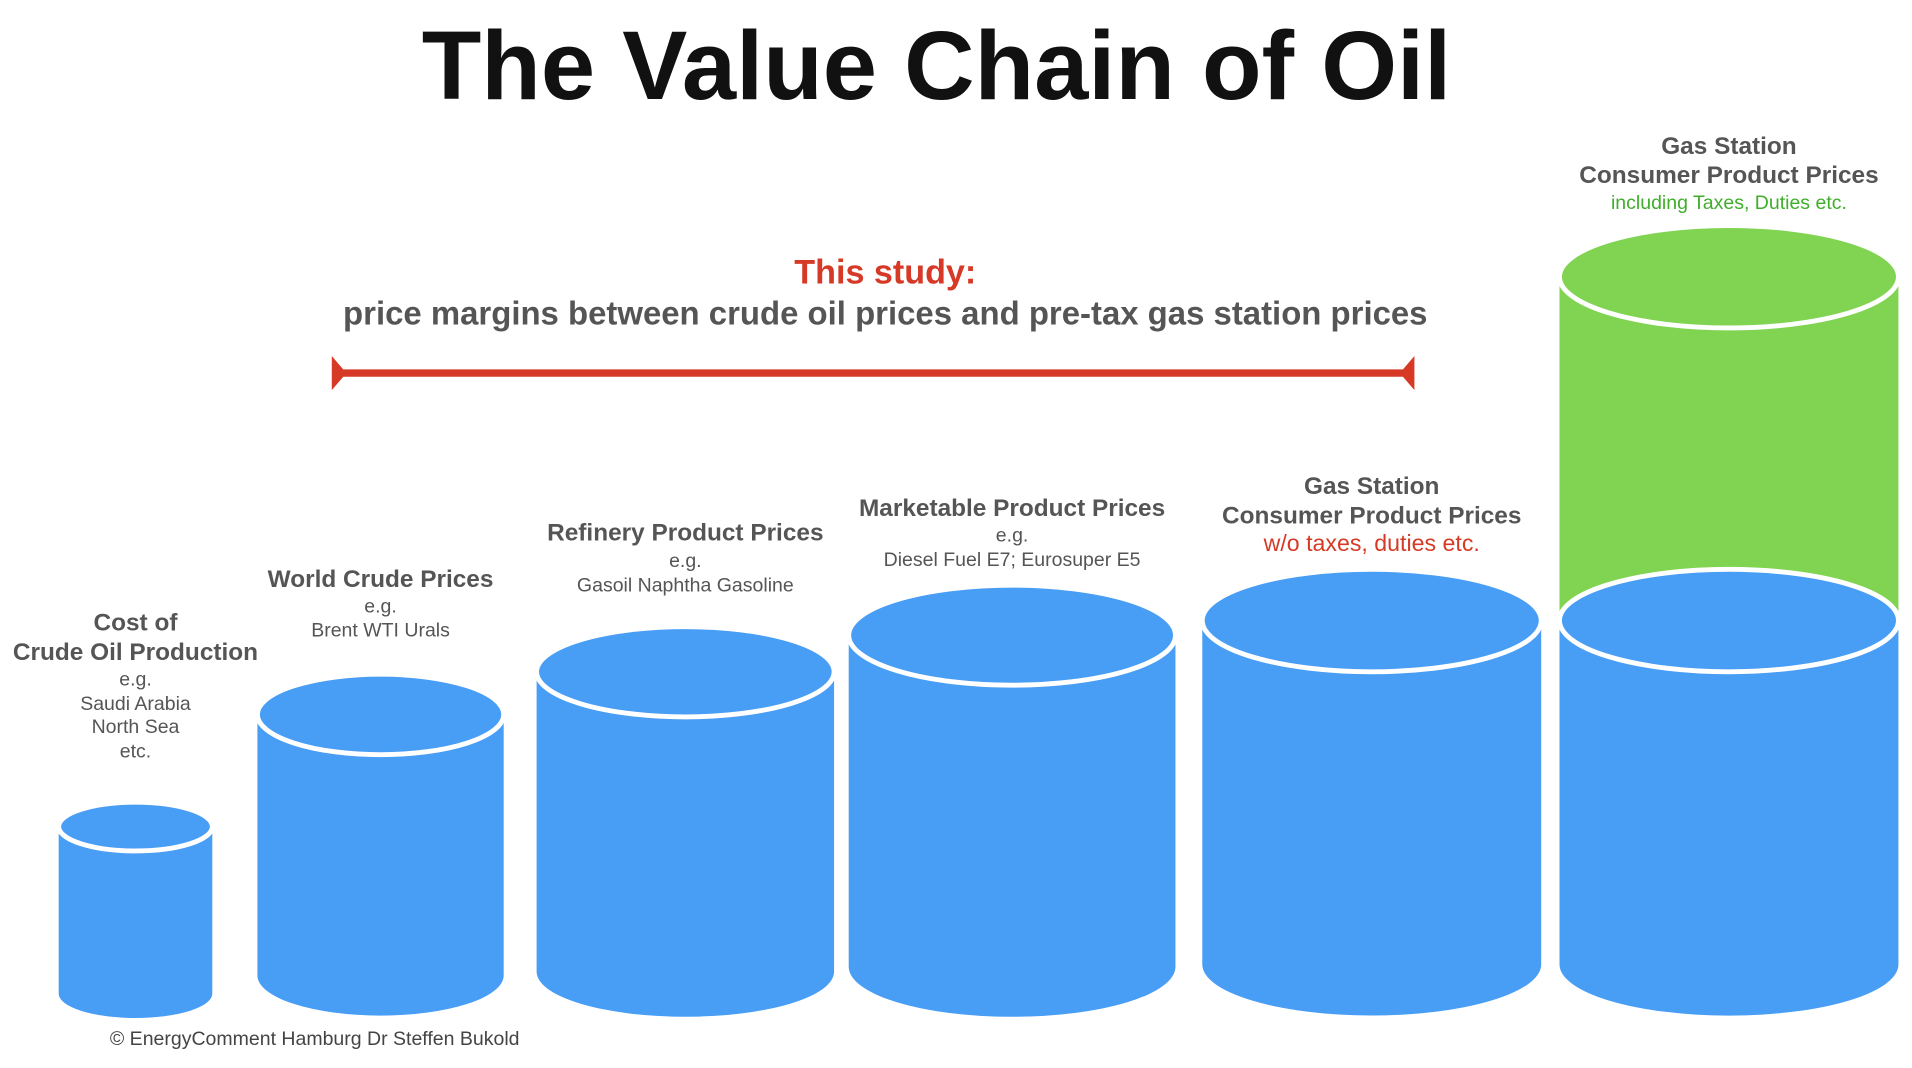 The width and height of the screenshot is (1912, 1068). Describe the element at coordinates (136, 727) in the screenshot. I see `stage-example: North Sea` at that location.